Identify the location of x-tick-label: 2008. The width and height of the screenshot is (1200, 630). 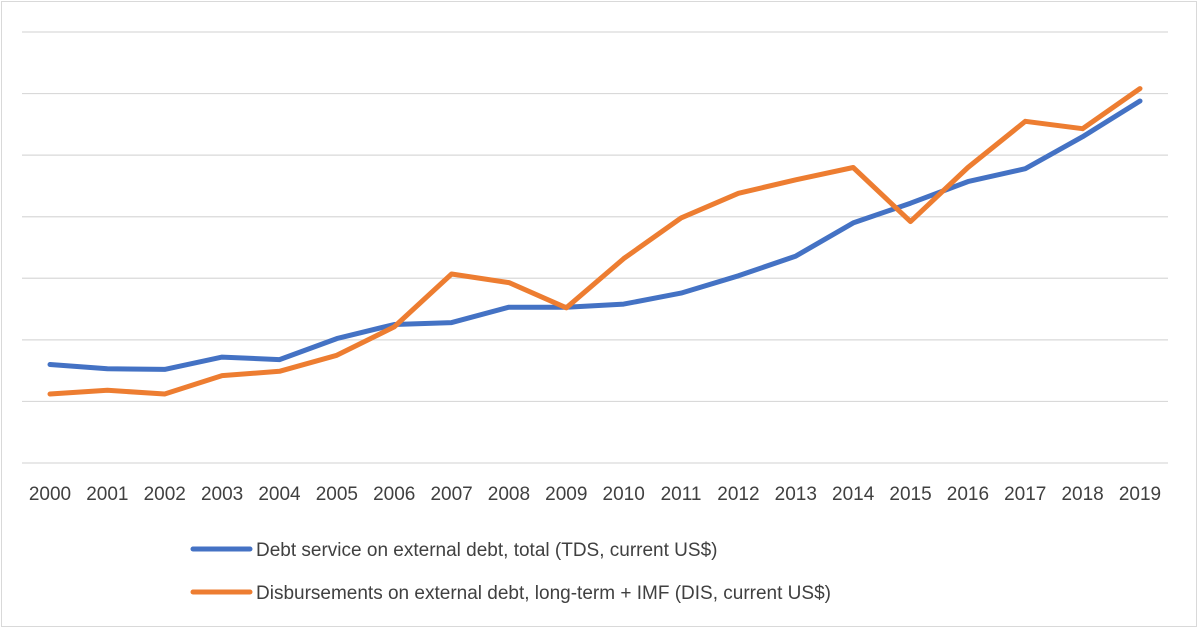
(509, 494).